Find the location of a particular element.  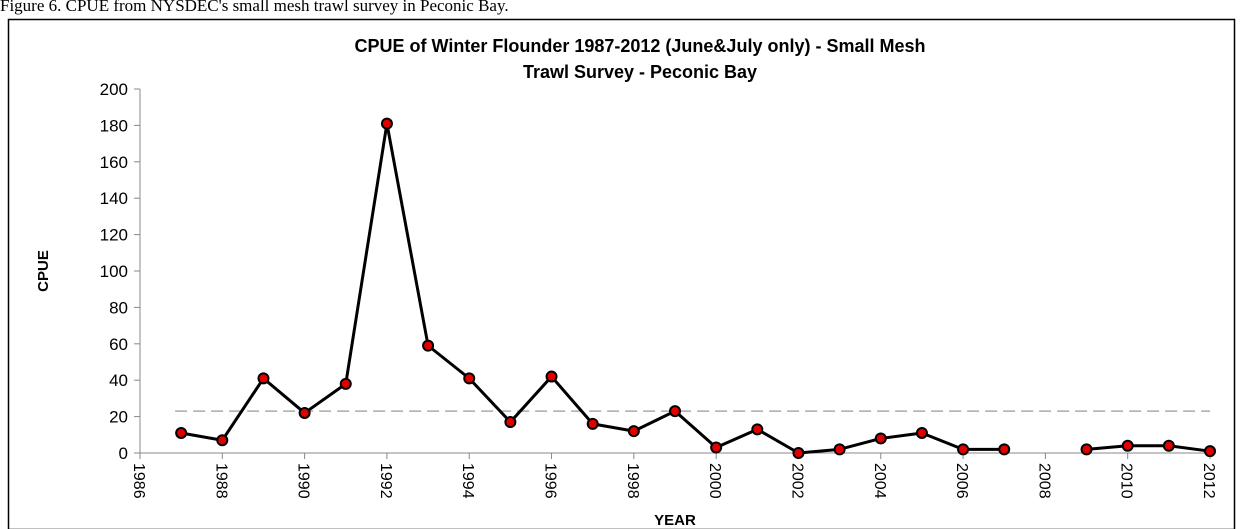

x-tick-label: 1988 is located at coordinates (220, 481).